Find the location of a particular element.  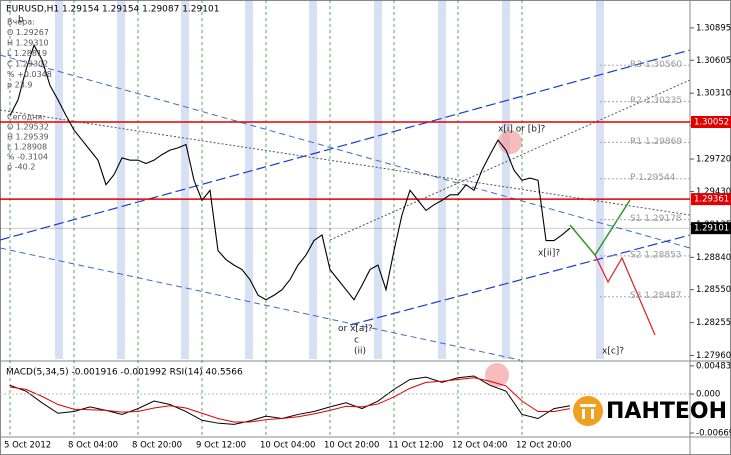

pivot-label: S3 1.28487 is located at coordinates (656, 296).